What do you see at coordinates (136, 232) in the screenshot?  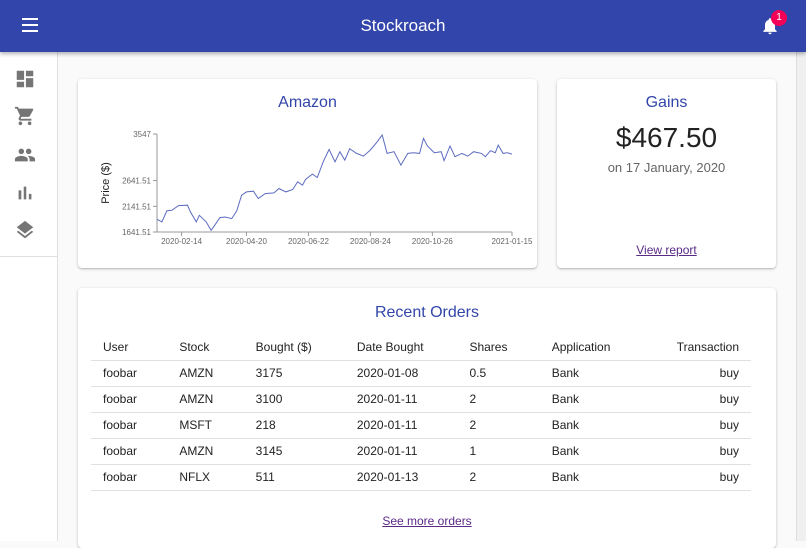 I see `y-tick-label: 1641.51` at bounding box center [136, 232].